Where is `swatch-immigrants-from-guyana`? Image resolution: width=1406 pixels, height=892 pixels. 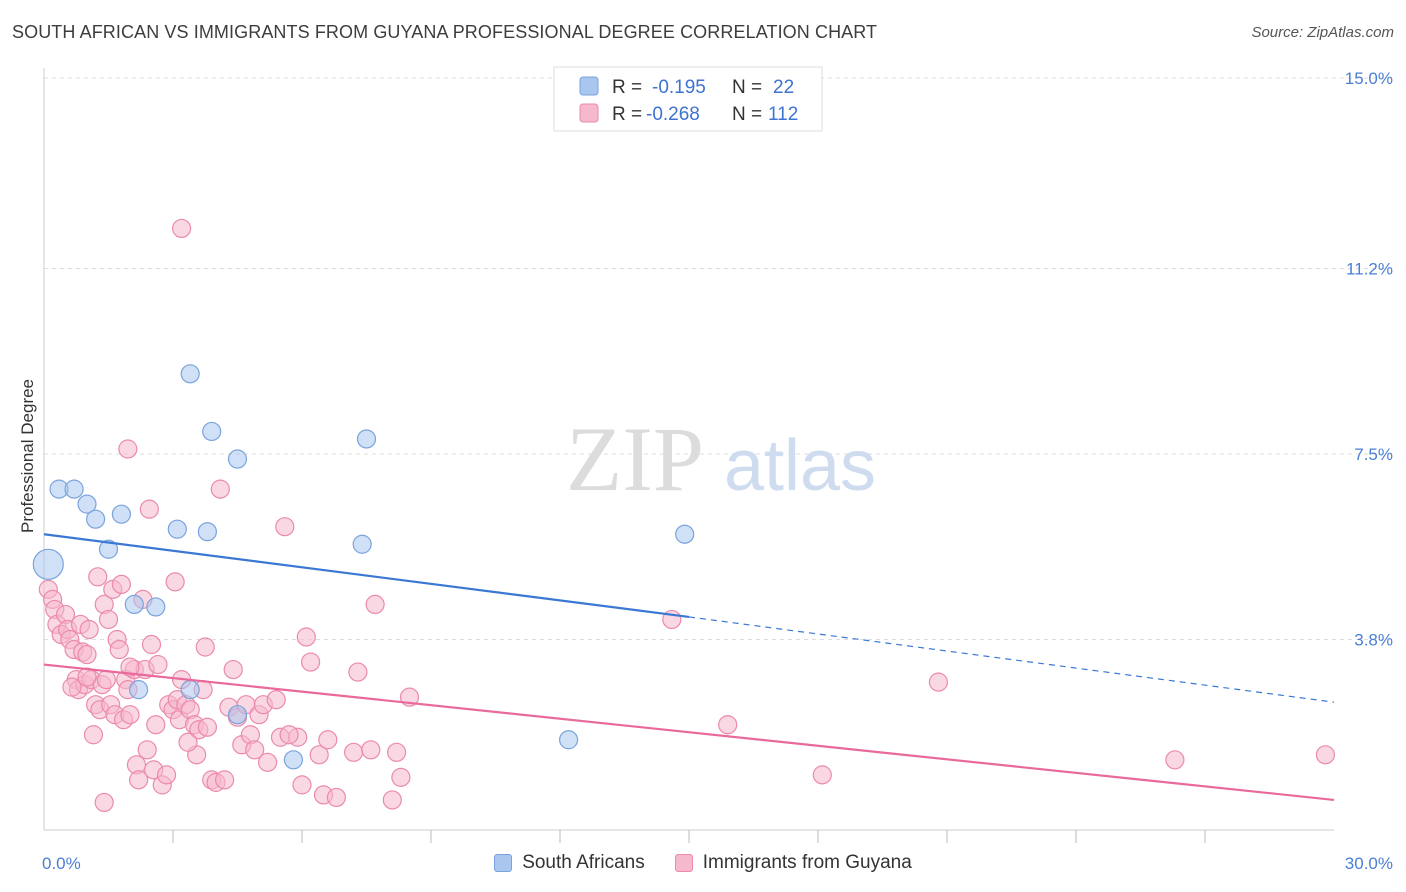
swatch-immigrants-from-guyana is located at coordinates (683, 863).